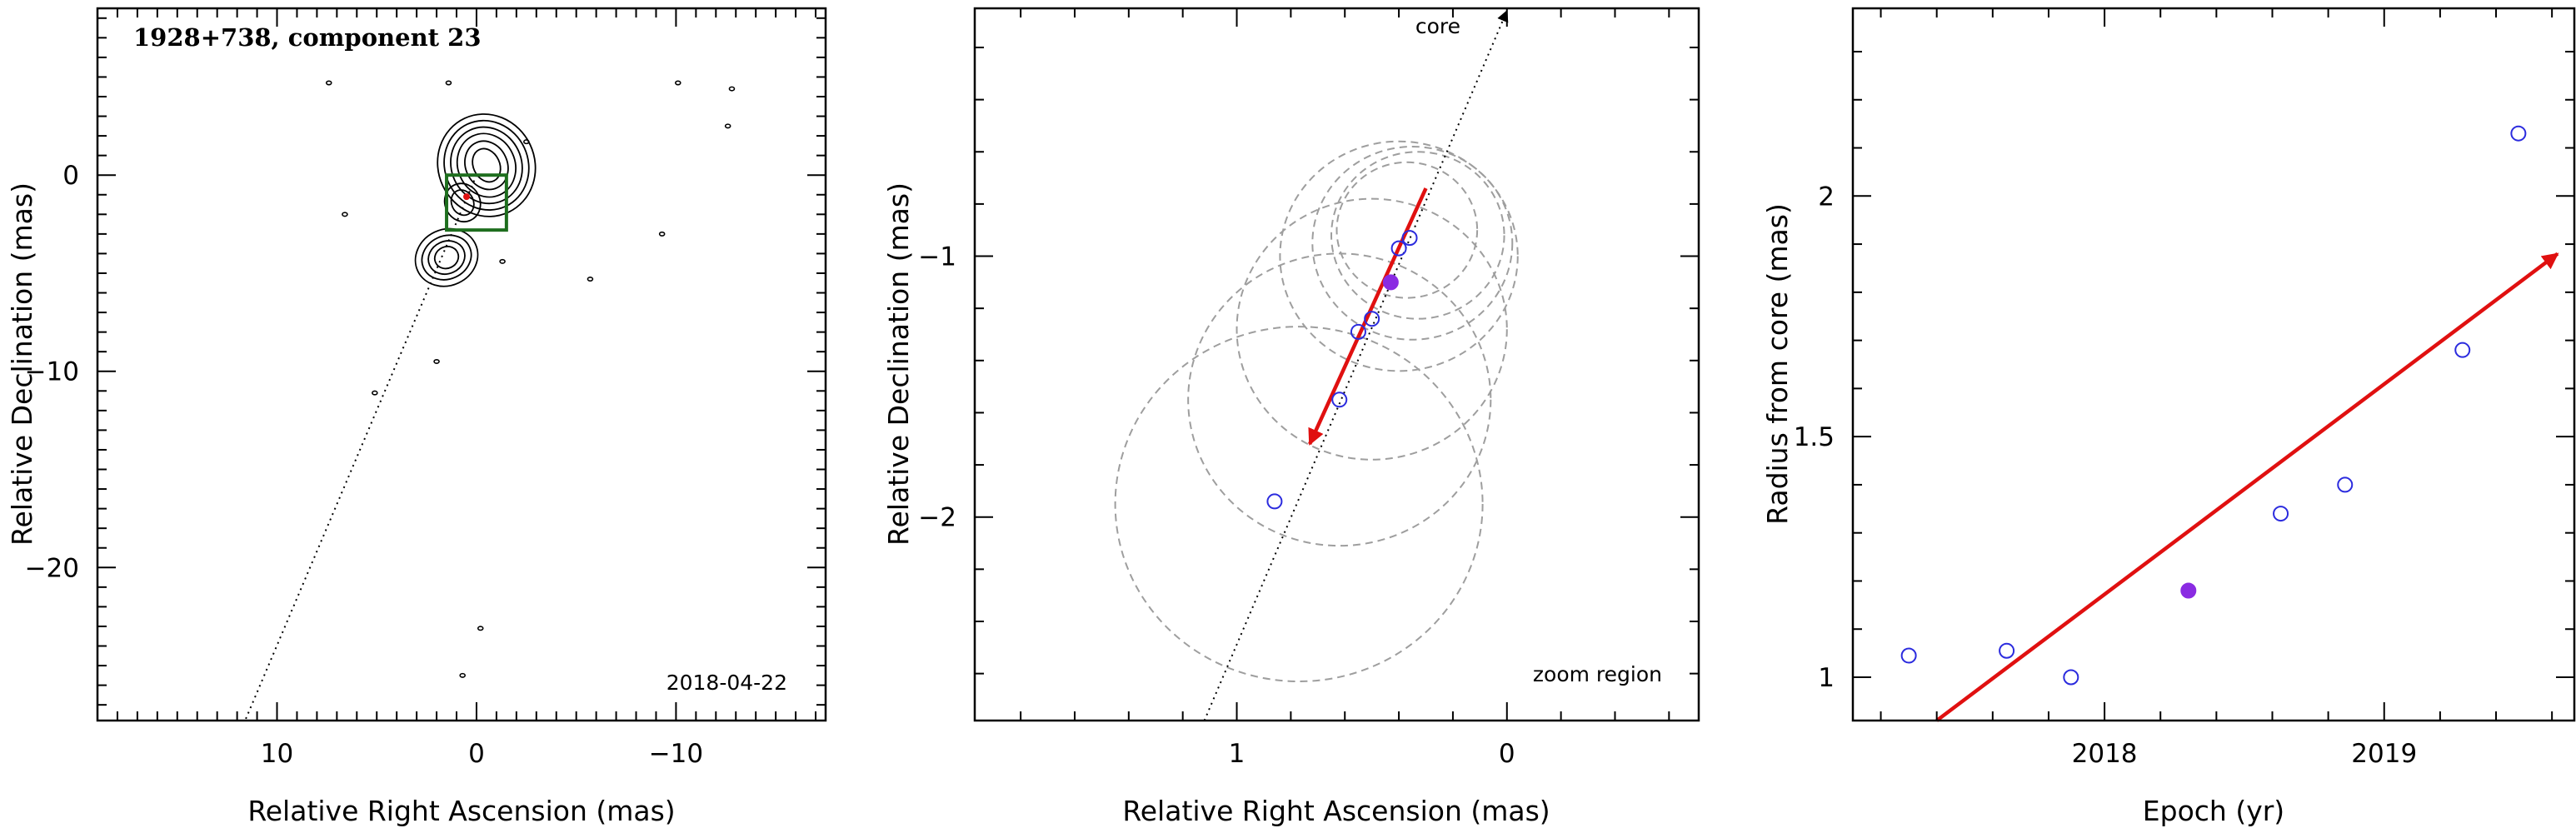 This screenshot has width=2576, height=833. What do you see at coordinates (52, 568) in the screenshot?
I see `y-tick-label: −20` at bounding box center [52, 568].